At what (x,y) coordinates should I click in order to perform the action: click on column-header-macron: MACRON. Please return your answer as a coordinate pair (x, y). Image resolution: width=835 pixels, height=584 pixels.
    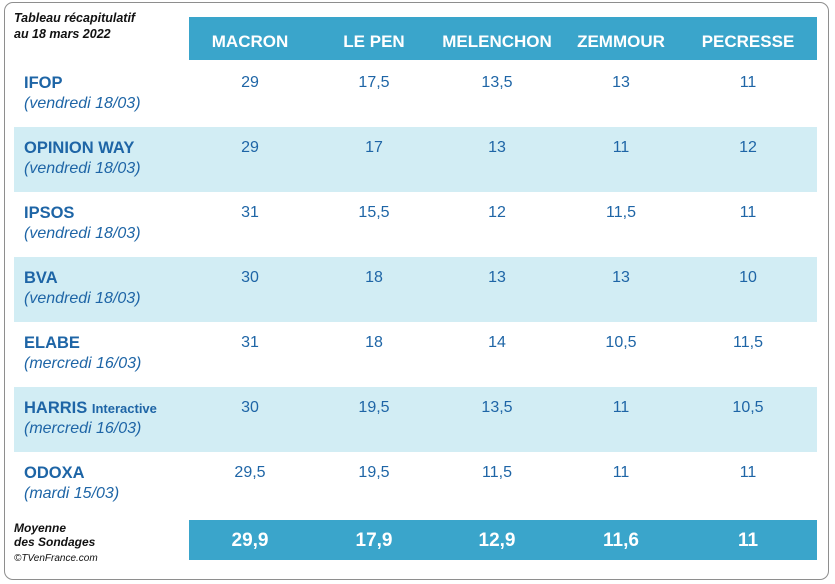
    Looking at the image, I should click on (250, 41).